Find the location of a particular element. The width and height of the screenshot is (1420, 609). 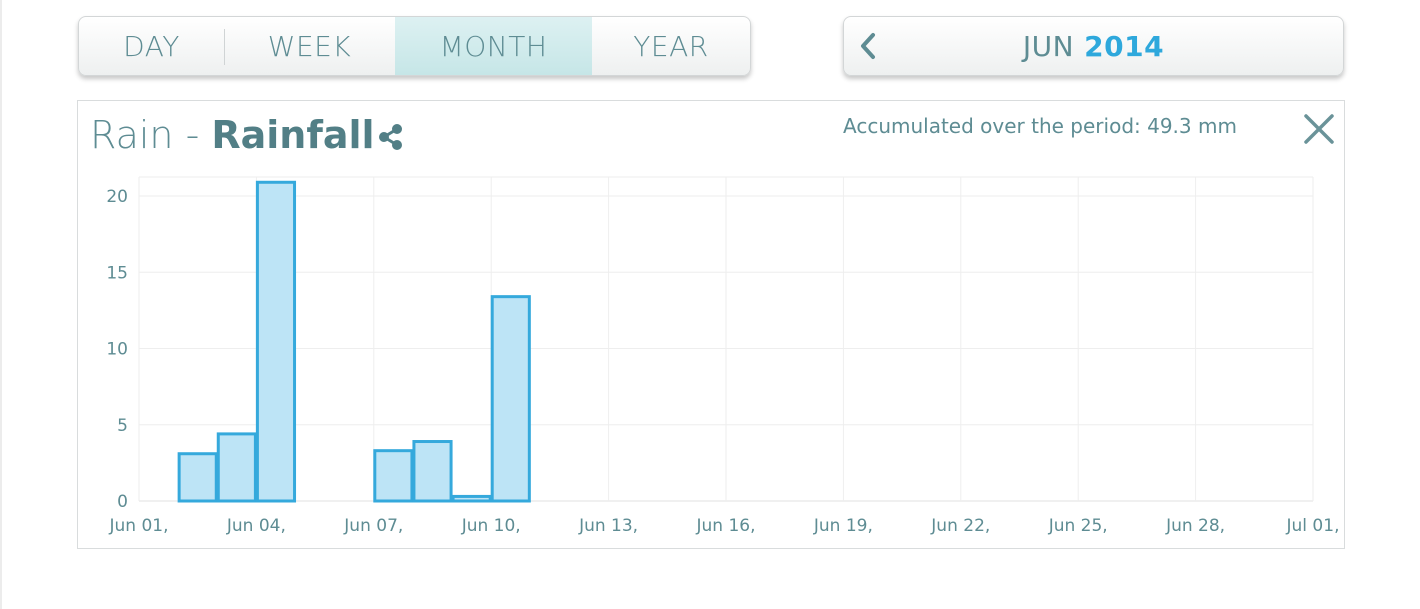

y-tick-label: 10 is located at coordinates (117, 350).